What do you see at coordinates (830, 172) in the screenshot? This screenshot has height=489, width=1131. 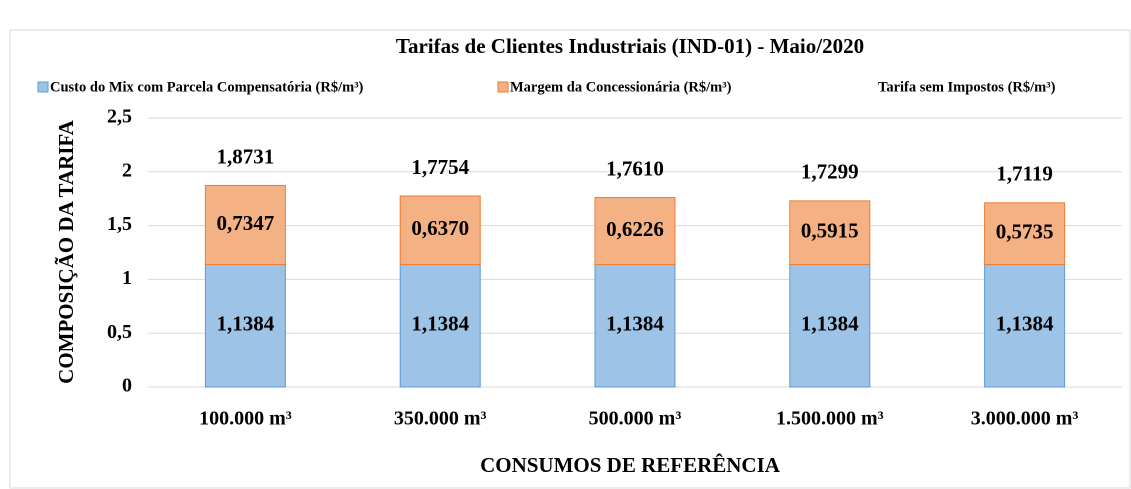 I see `total-label: 1,7299` at bounding box center [830, 172].